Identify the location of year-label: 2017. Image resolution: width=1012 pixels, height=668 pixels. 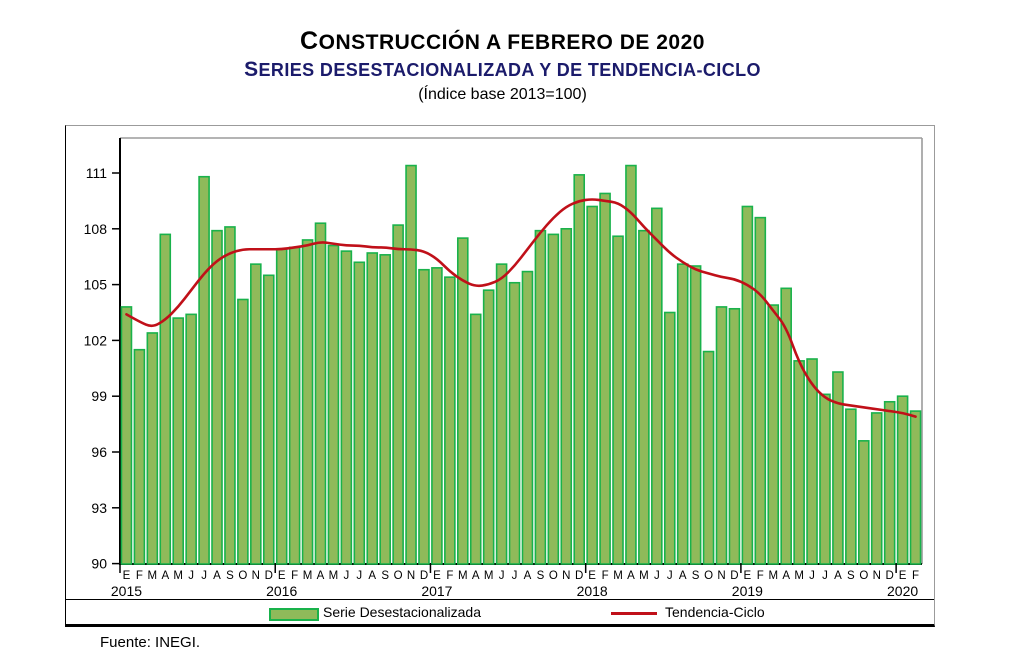
(436, 591).